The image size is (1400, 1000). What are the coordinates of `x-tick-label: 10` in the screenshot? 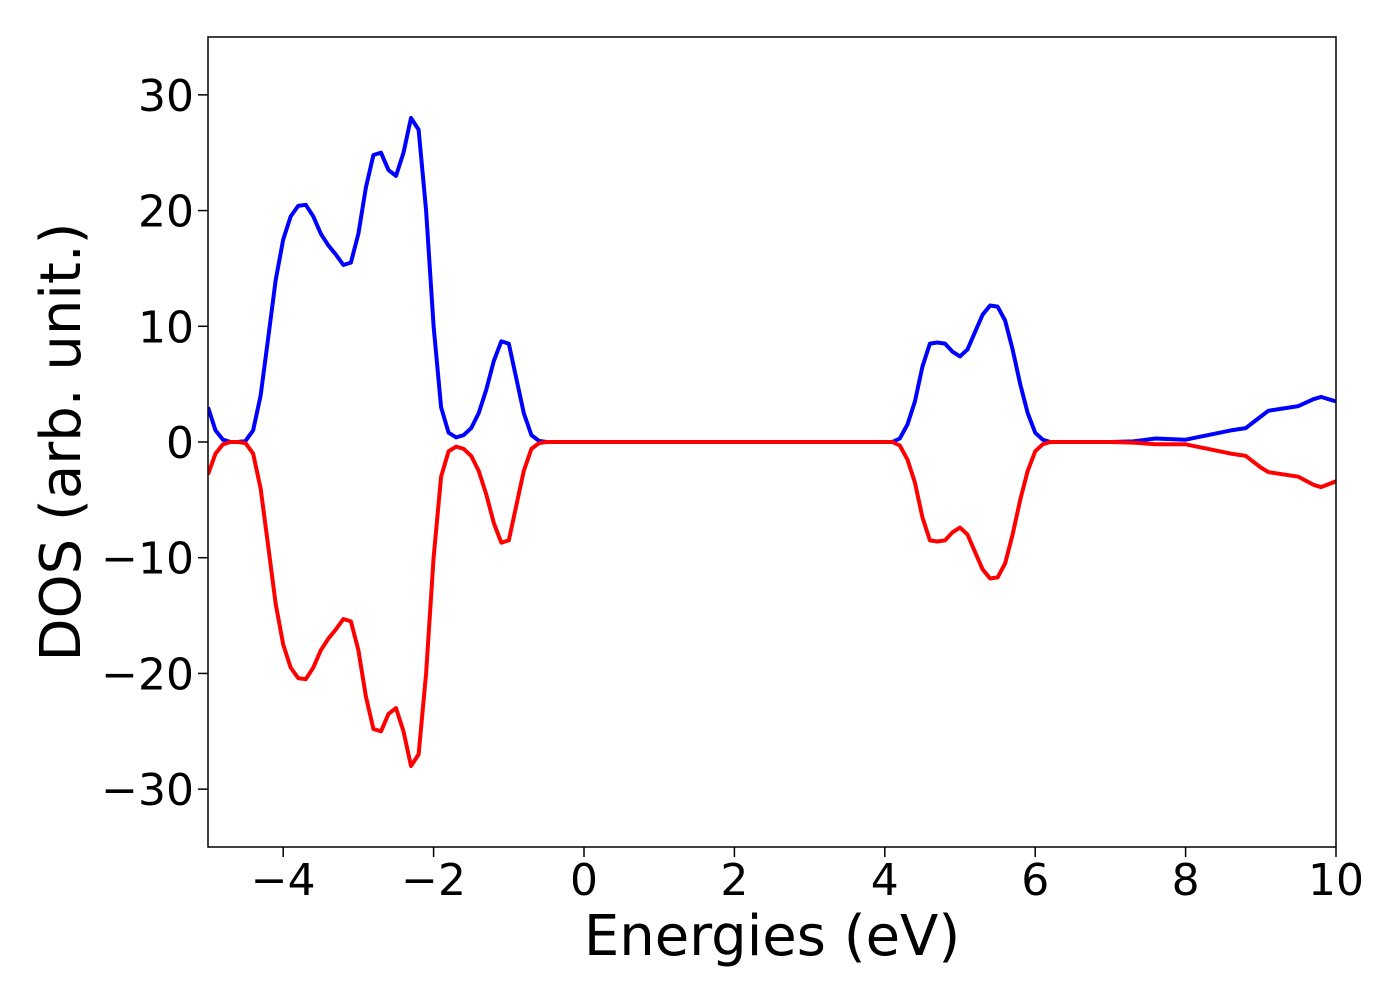 It's located at (1336, 880).